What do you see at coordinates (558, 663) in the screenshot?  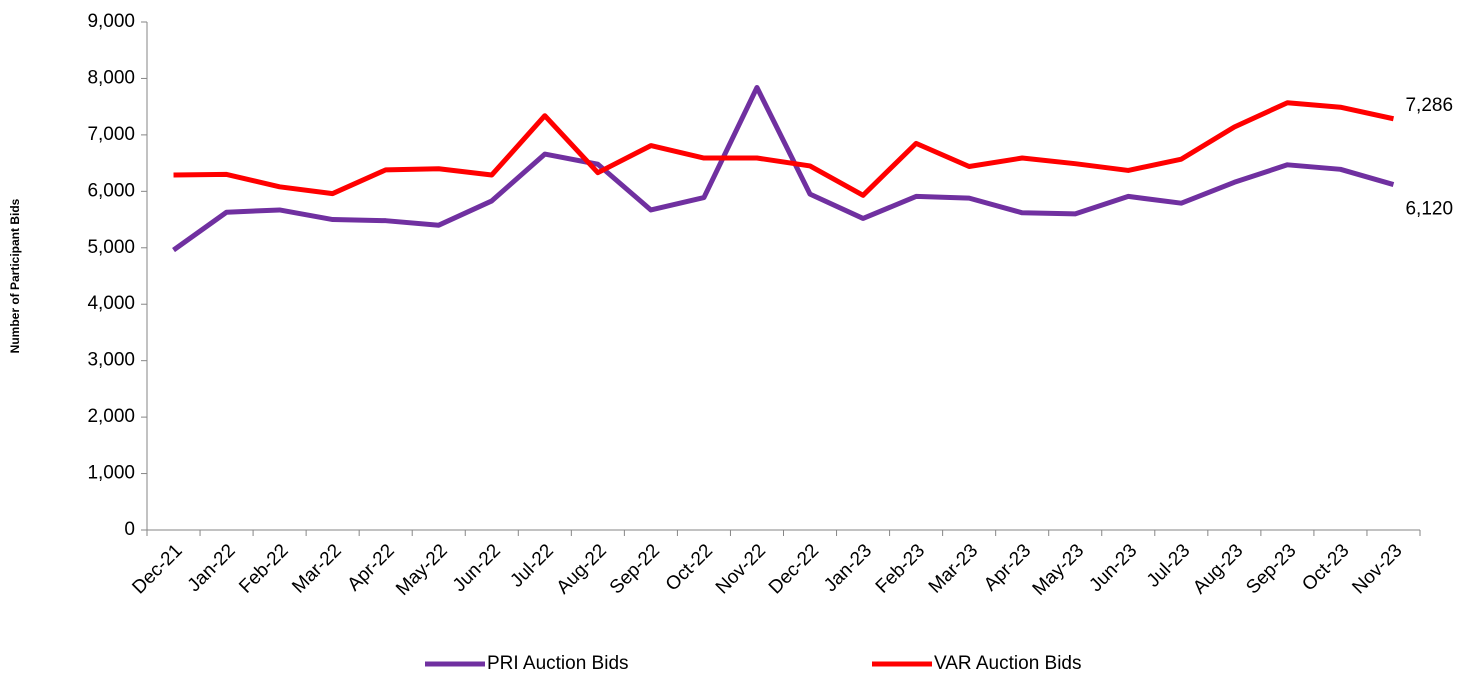 I see `legend-label: PRI Auction Bids` at bounding box center [558, 663].